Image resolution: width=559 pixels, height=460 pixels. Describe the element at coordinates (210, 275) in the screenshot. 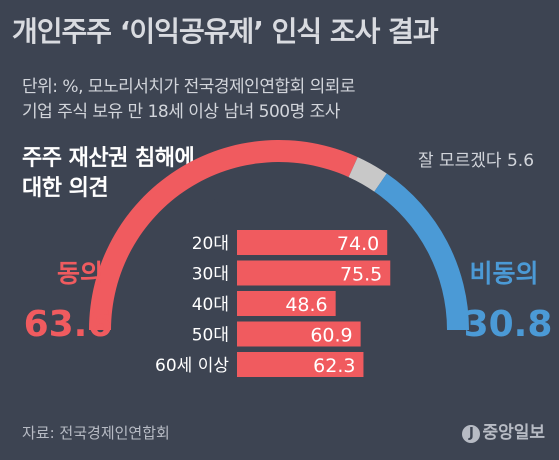

I see `age-category-label-1: 30대` at that location.